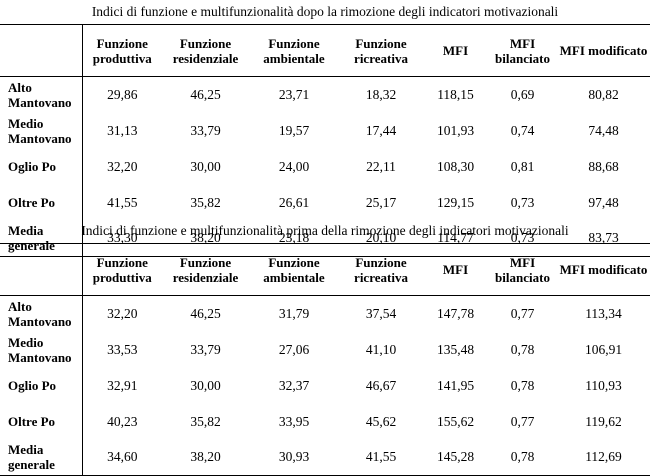 This screenshot has height=476, width=650. Describe the element at coordinates (603, 50) in the screenshot. I see `header-mfi-modificato: MFI modificato` at that location.